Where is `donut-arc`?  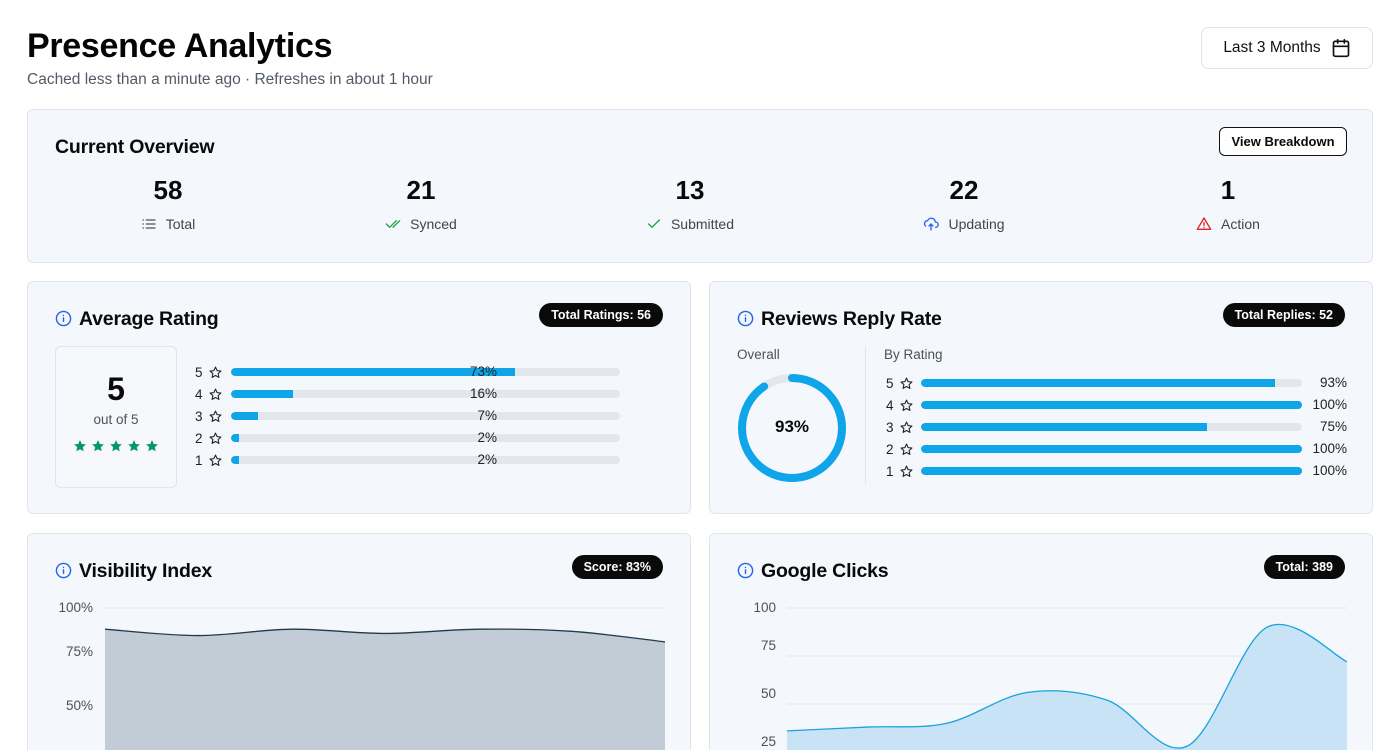
donut-arc is located at coordinates (792, 428).